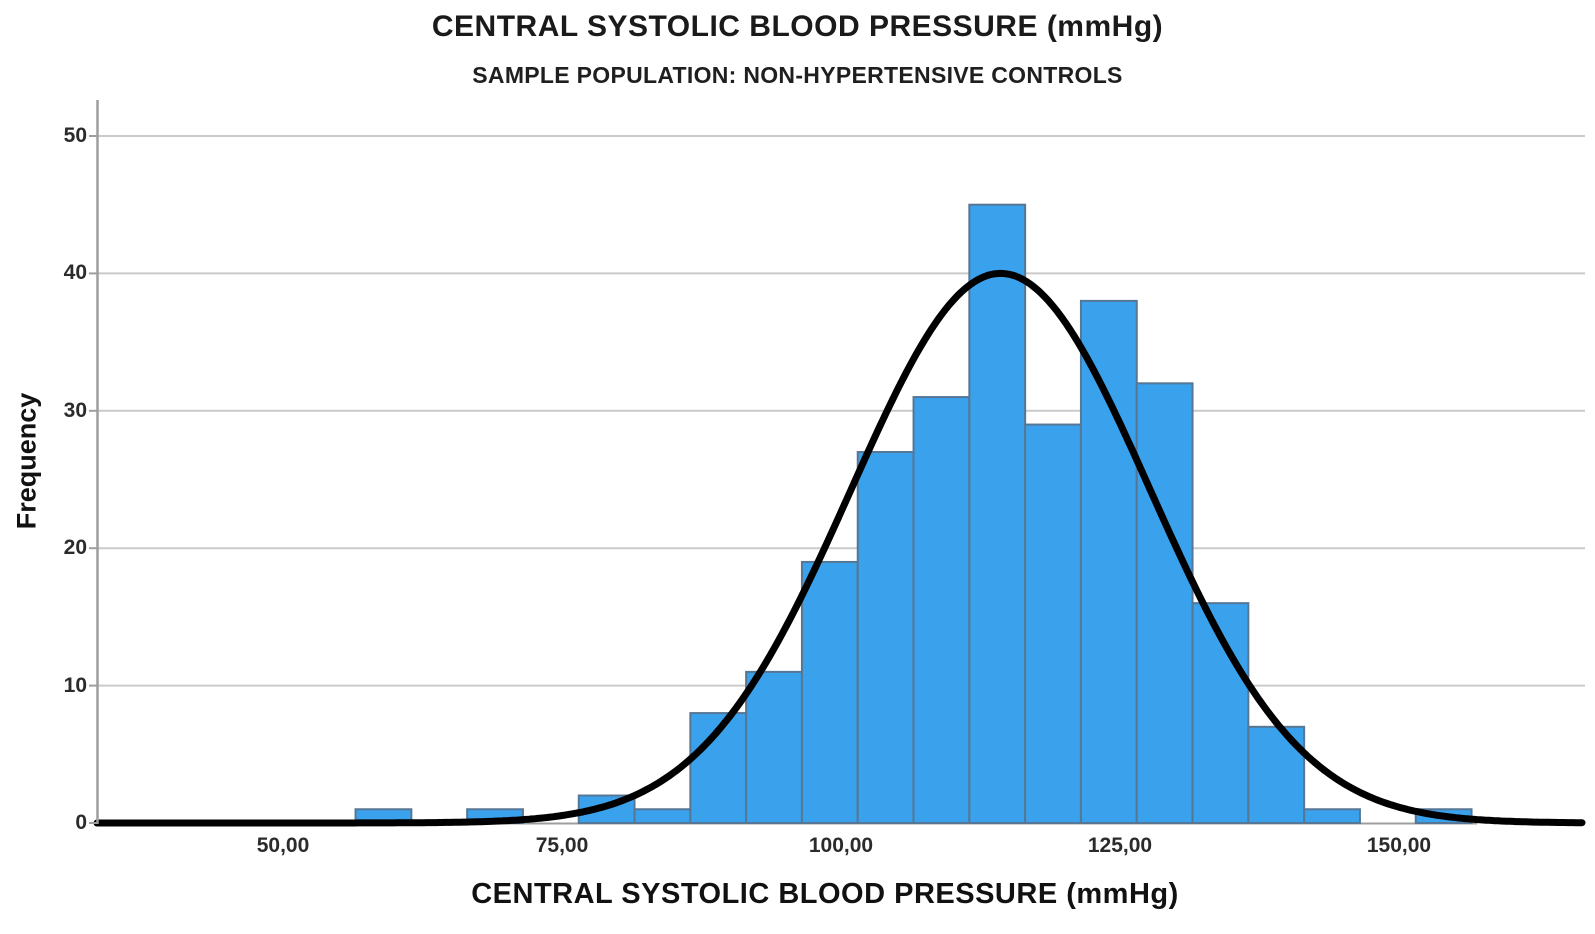  What do you see at coordinates (1399, 845) in the screenshot?
I see `x-tick-label: 150,00` at bounding box center [1399, 845].